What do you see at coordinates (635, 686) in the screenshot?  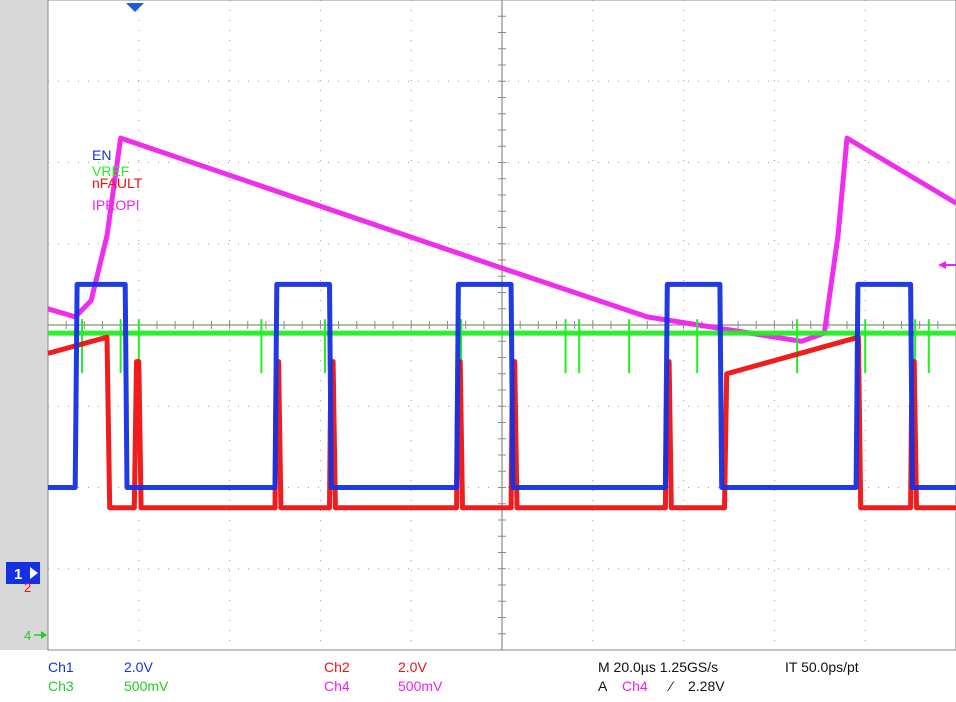 I see `trigger-source: Ch4` at bounding box center [635, 686].